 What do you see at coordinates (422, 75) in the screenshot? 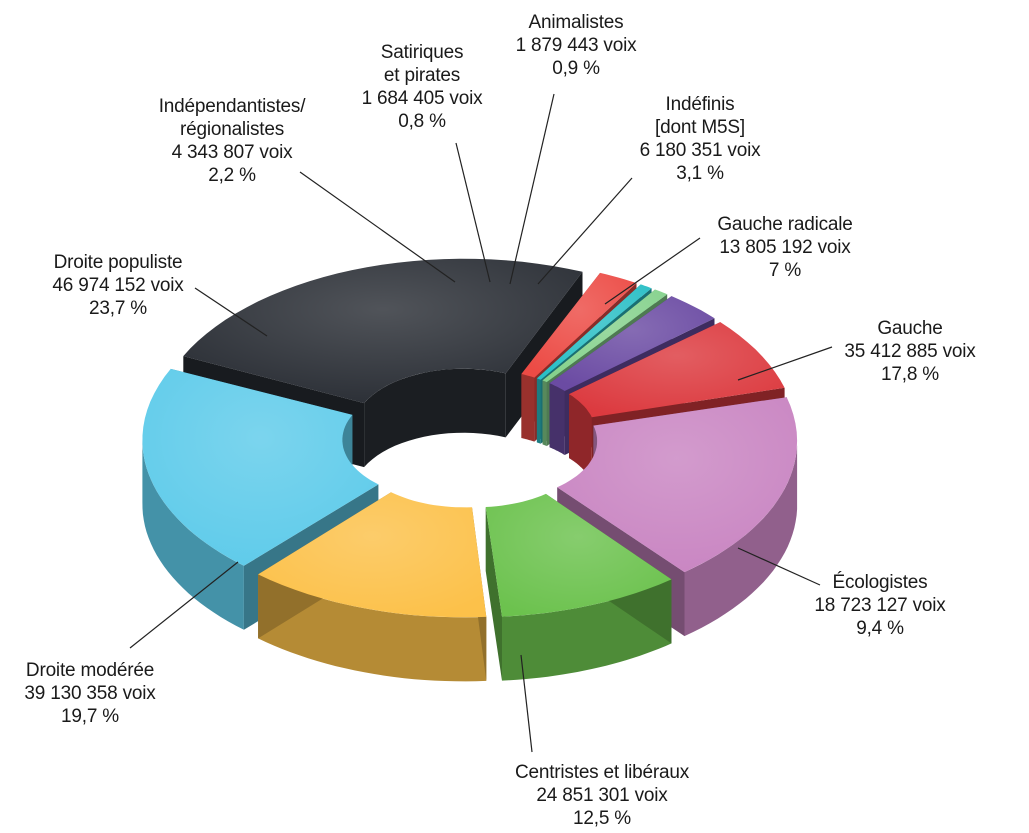
I see `slice-label-2-line-1: et pirates` at bounding box center [422, 75].